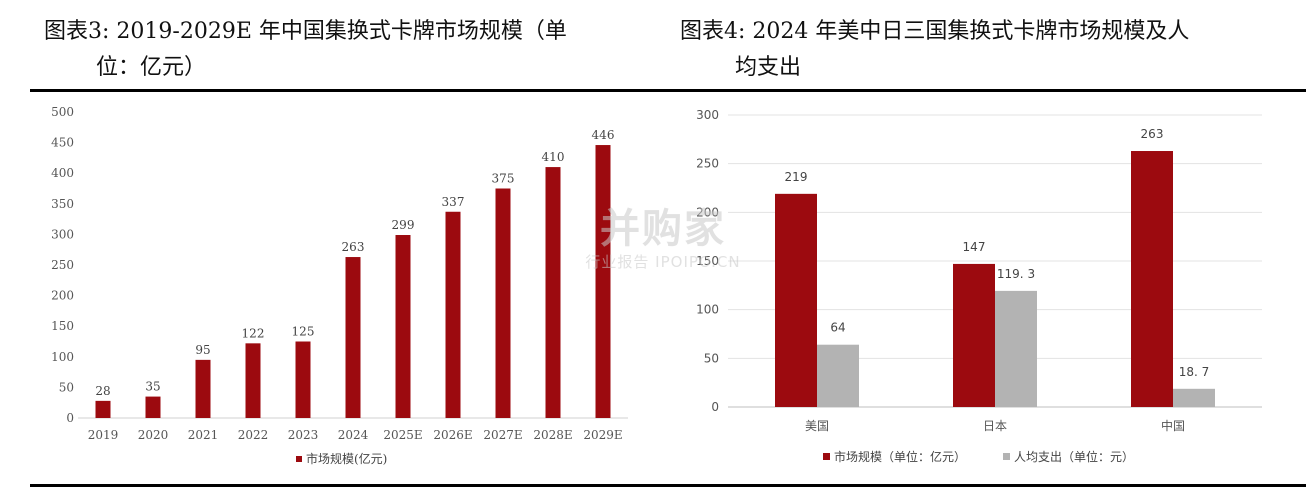 The width and height of the screenshot is (1316, 493). I want to click on data-label: 446, so click(603, 135).